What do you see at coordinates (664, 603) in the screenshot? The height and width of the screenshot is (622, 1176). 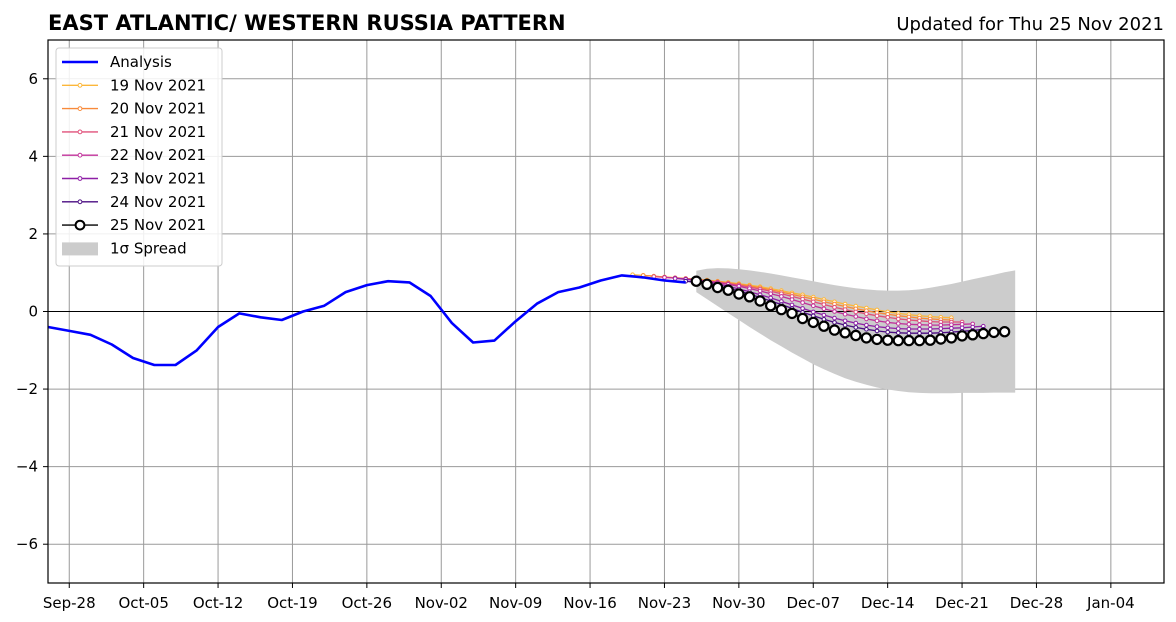 I see `x-tick-label: Nov-23` at bounding box center [664, 603].